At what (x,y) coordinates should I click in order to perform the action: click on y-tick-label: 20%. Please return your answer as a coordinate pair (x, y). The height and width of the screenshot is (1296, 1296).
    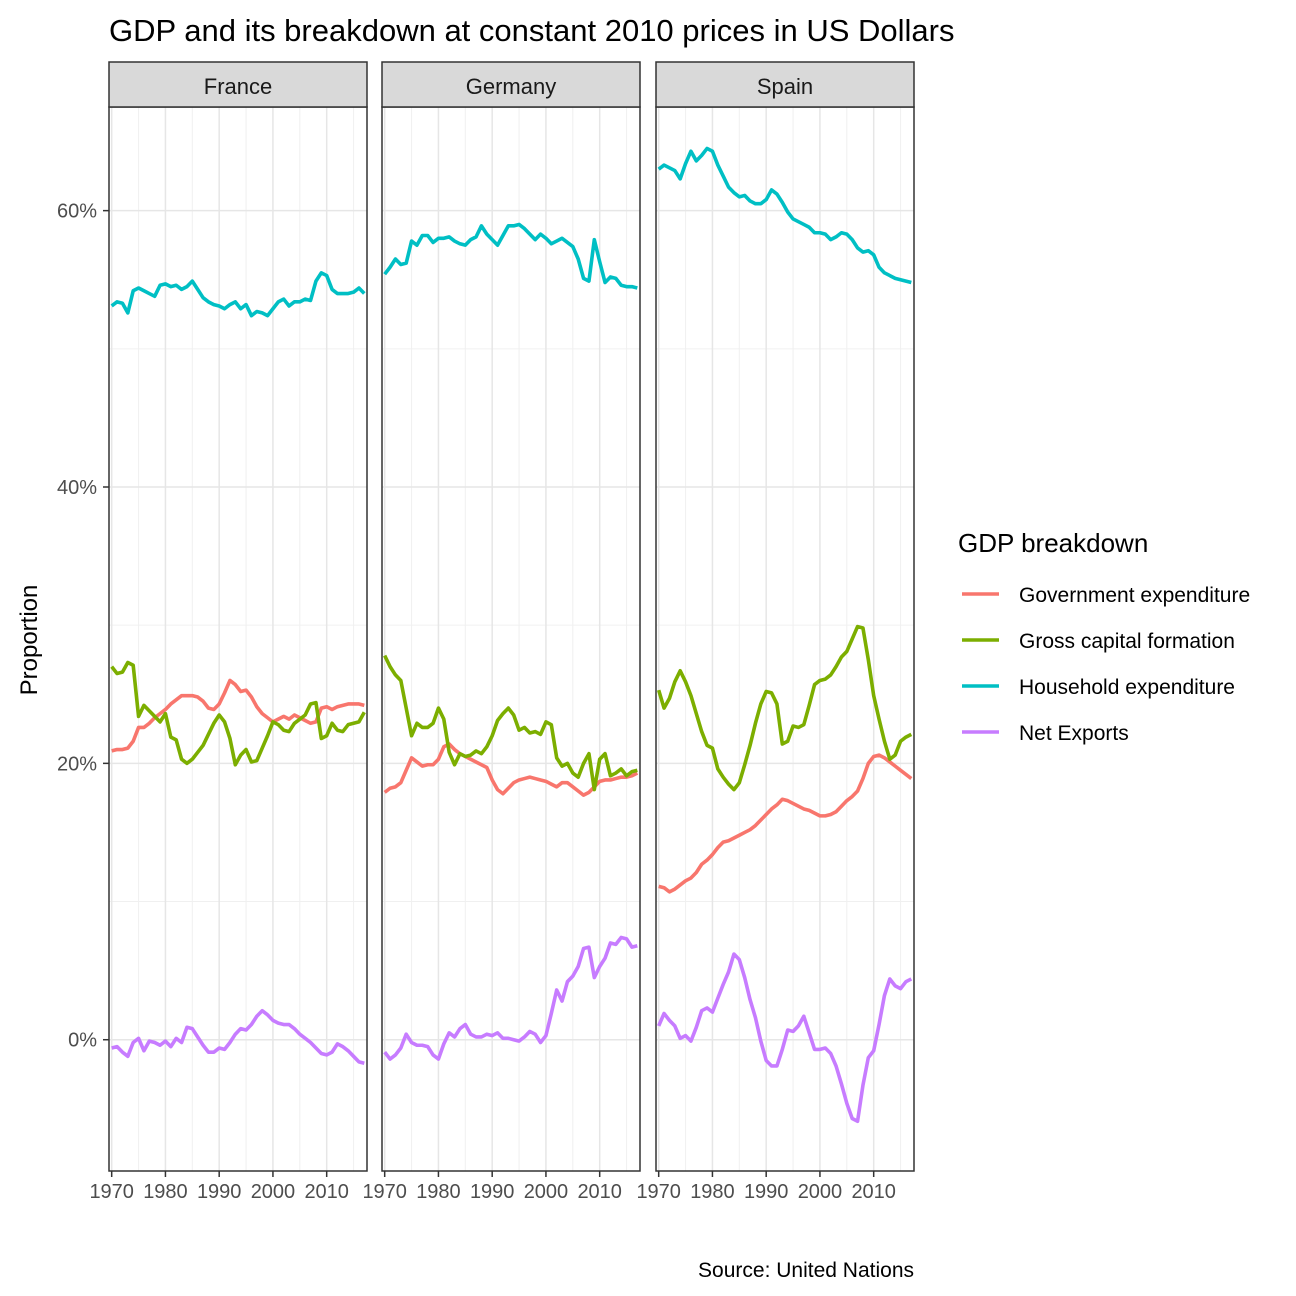
    Looking at the image, I should click on (77, 764).